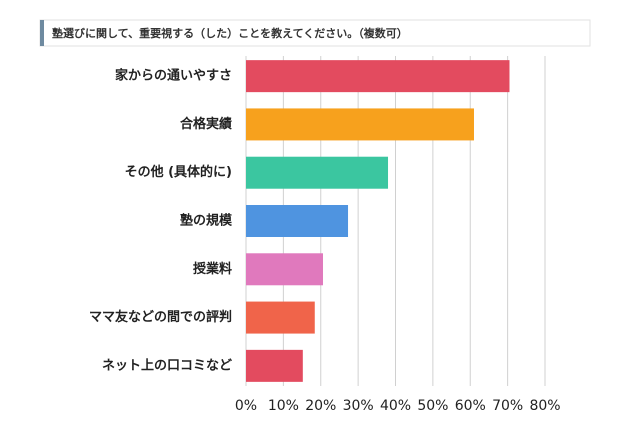 The image size is (640, 426). Describe the element at coordinates (212, 269) in the screenshot. I see `y-tick-label: 授業料` at that location.